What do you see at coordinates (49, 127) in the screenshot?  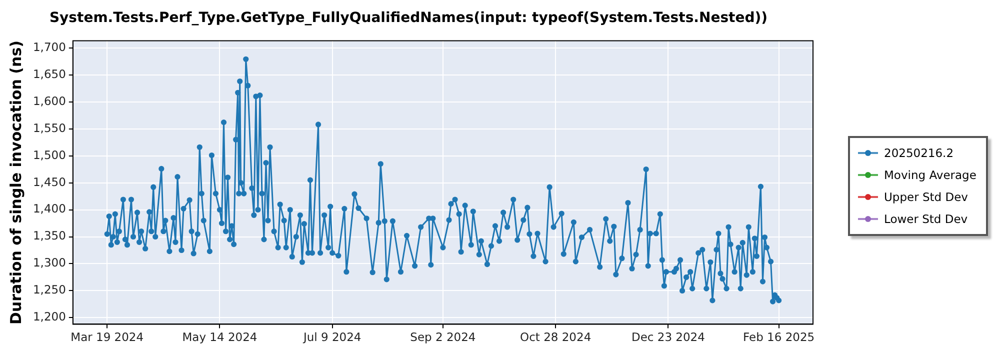 I see `y-tick-label: 1,550` at bounding box center [49, 127].